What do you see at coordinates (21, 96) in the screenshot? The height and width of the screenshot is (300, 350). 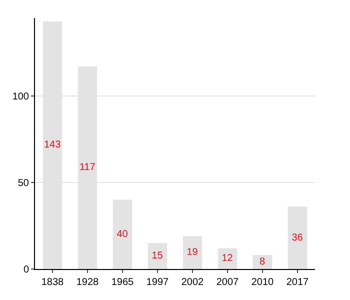 I see `y-tick-label: 100` at bounding box center [21, 96].